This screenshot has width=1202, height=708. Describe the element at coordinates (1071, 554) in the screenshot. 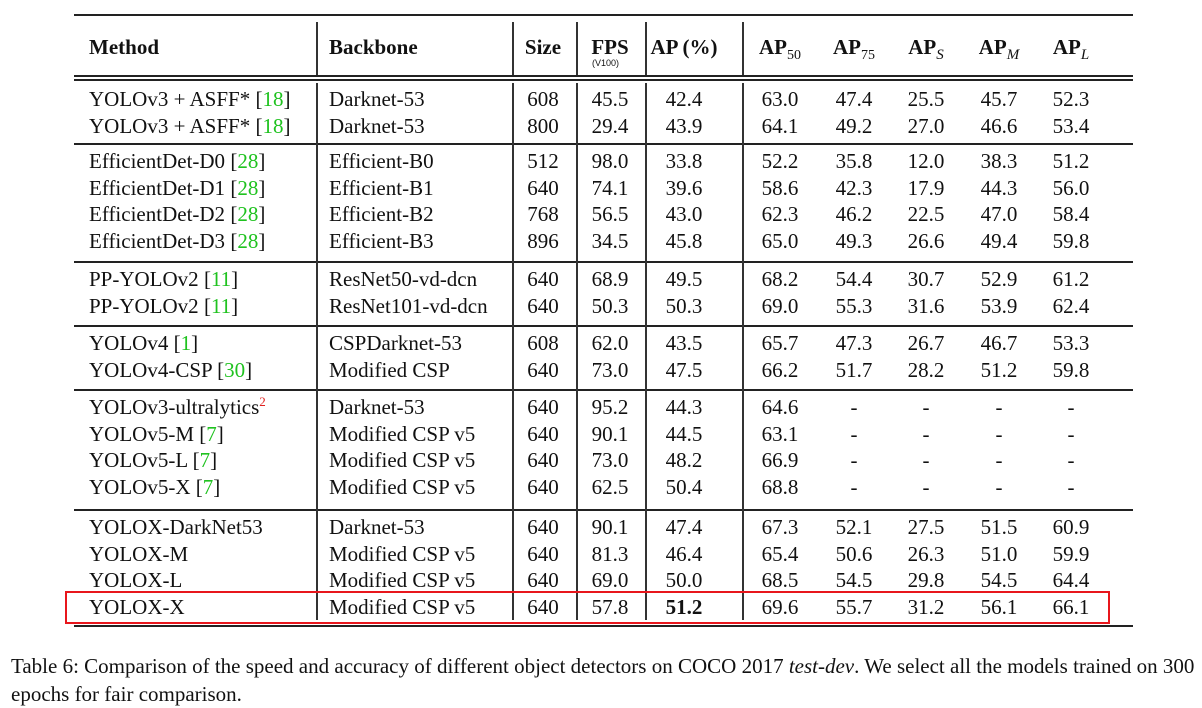

I see `apl-cell: 59.9` at that location.